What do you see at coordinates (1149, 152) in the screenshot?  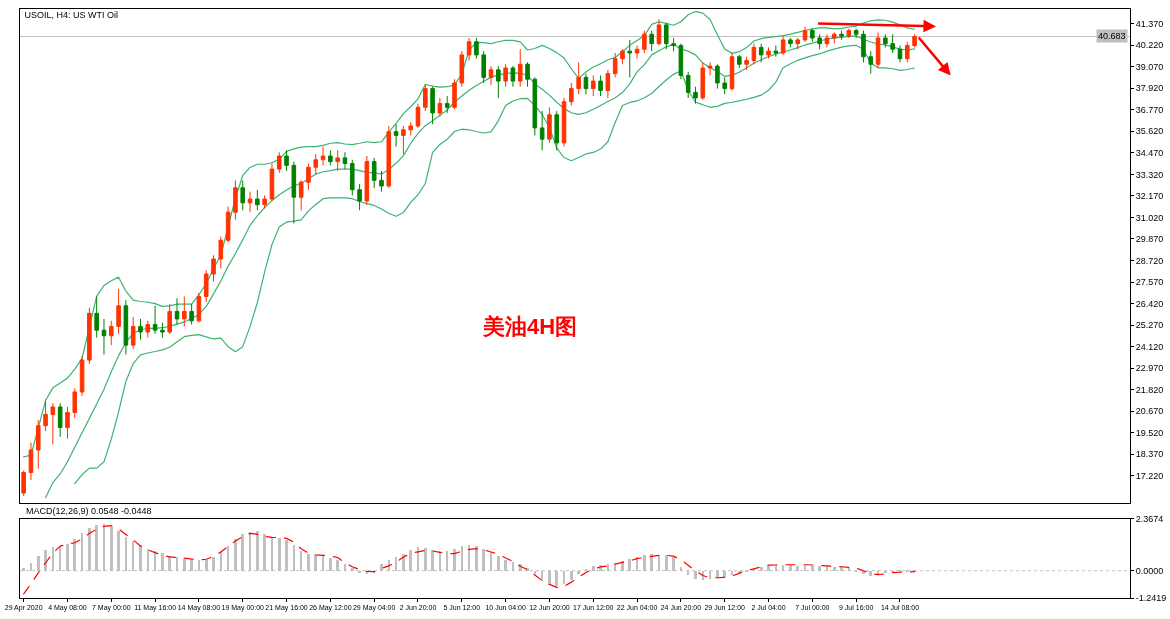 I see `y-tick-label: 34.470` at bounding box center [1149, 152].